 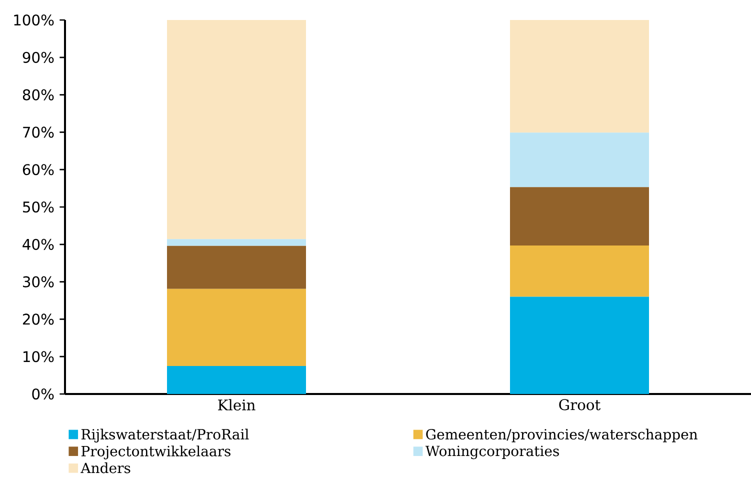 I want to click on y-tick-label: 80%, so click(x=38, y=94).